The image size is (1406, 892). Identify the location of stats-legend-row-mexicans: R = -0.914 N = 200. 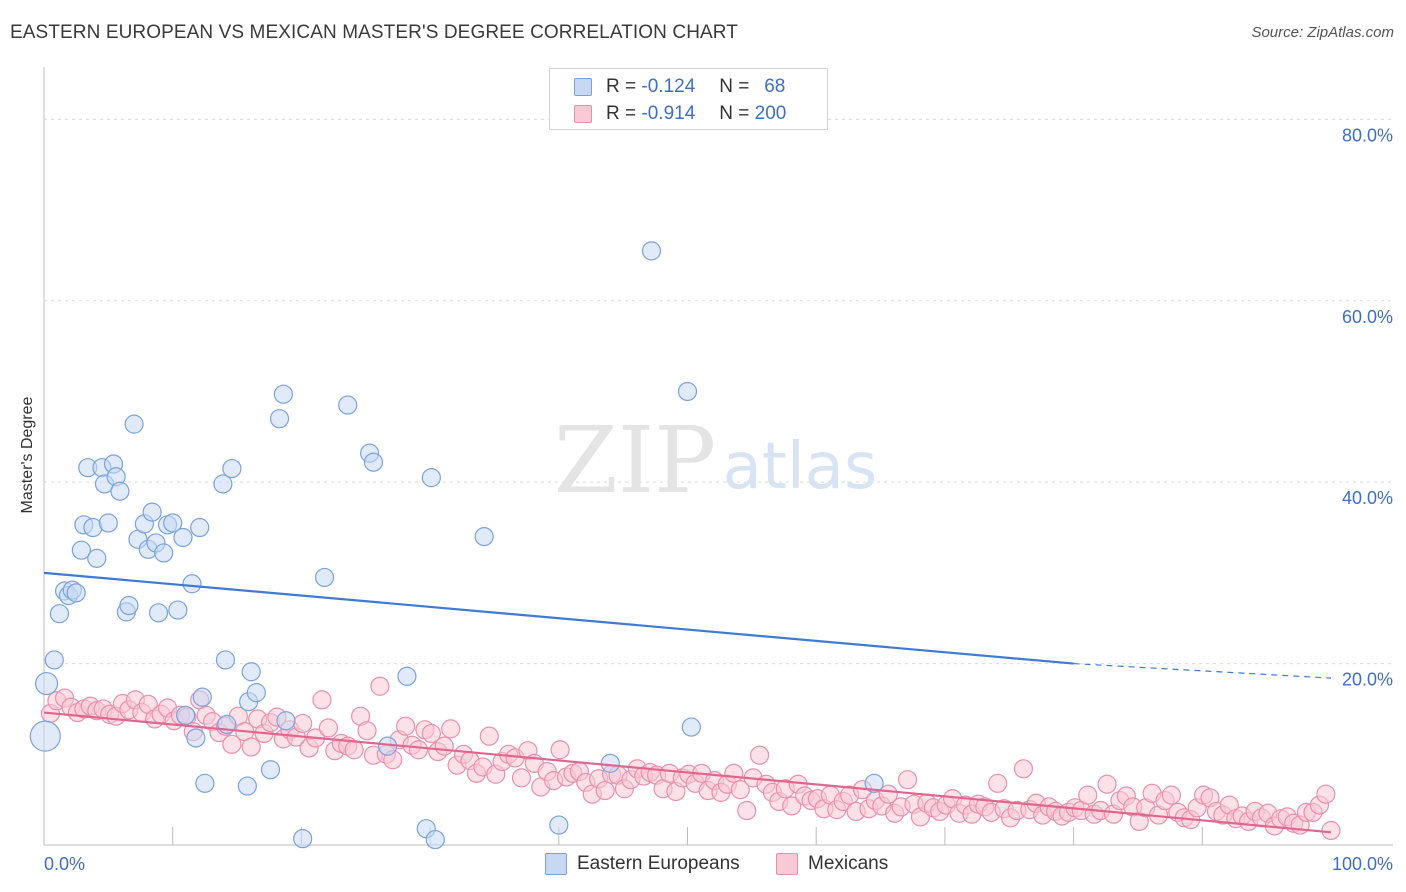
(680, 114).